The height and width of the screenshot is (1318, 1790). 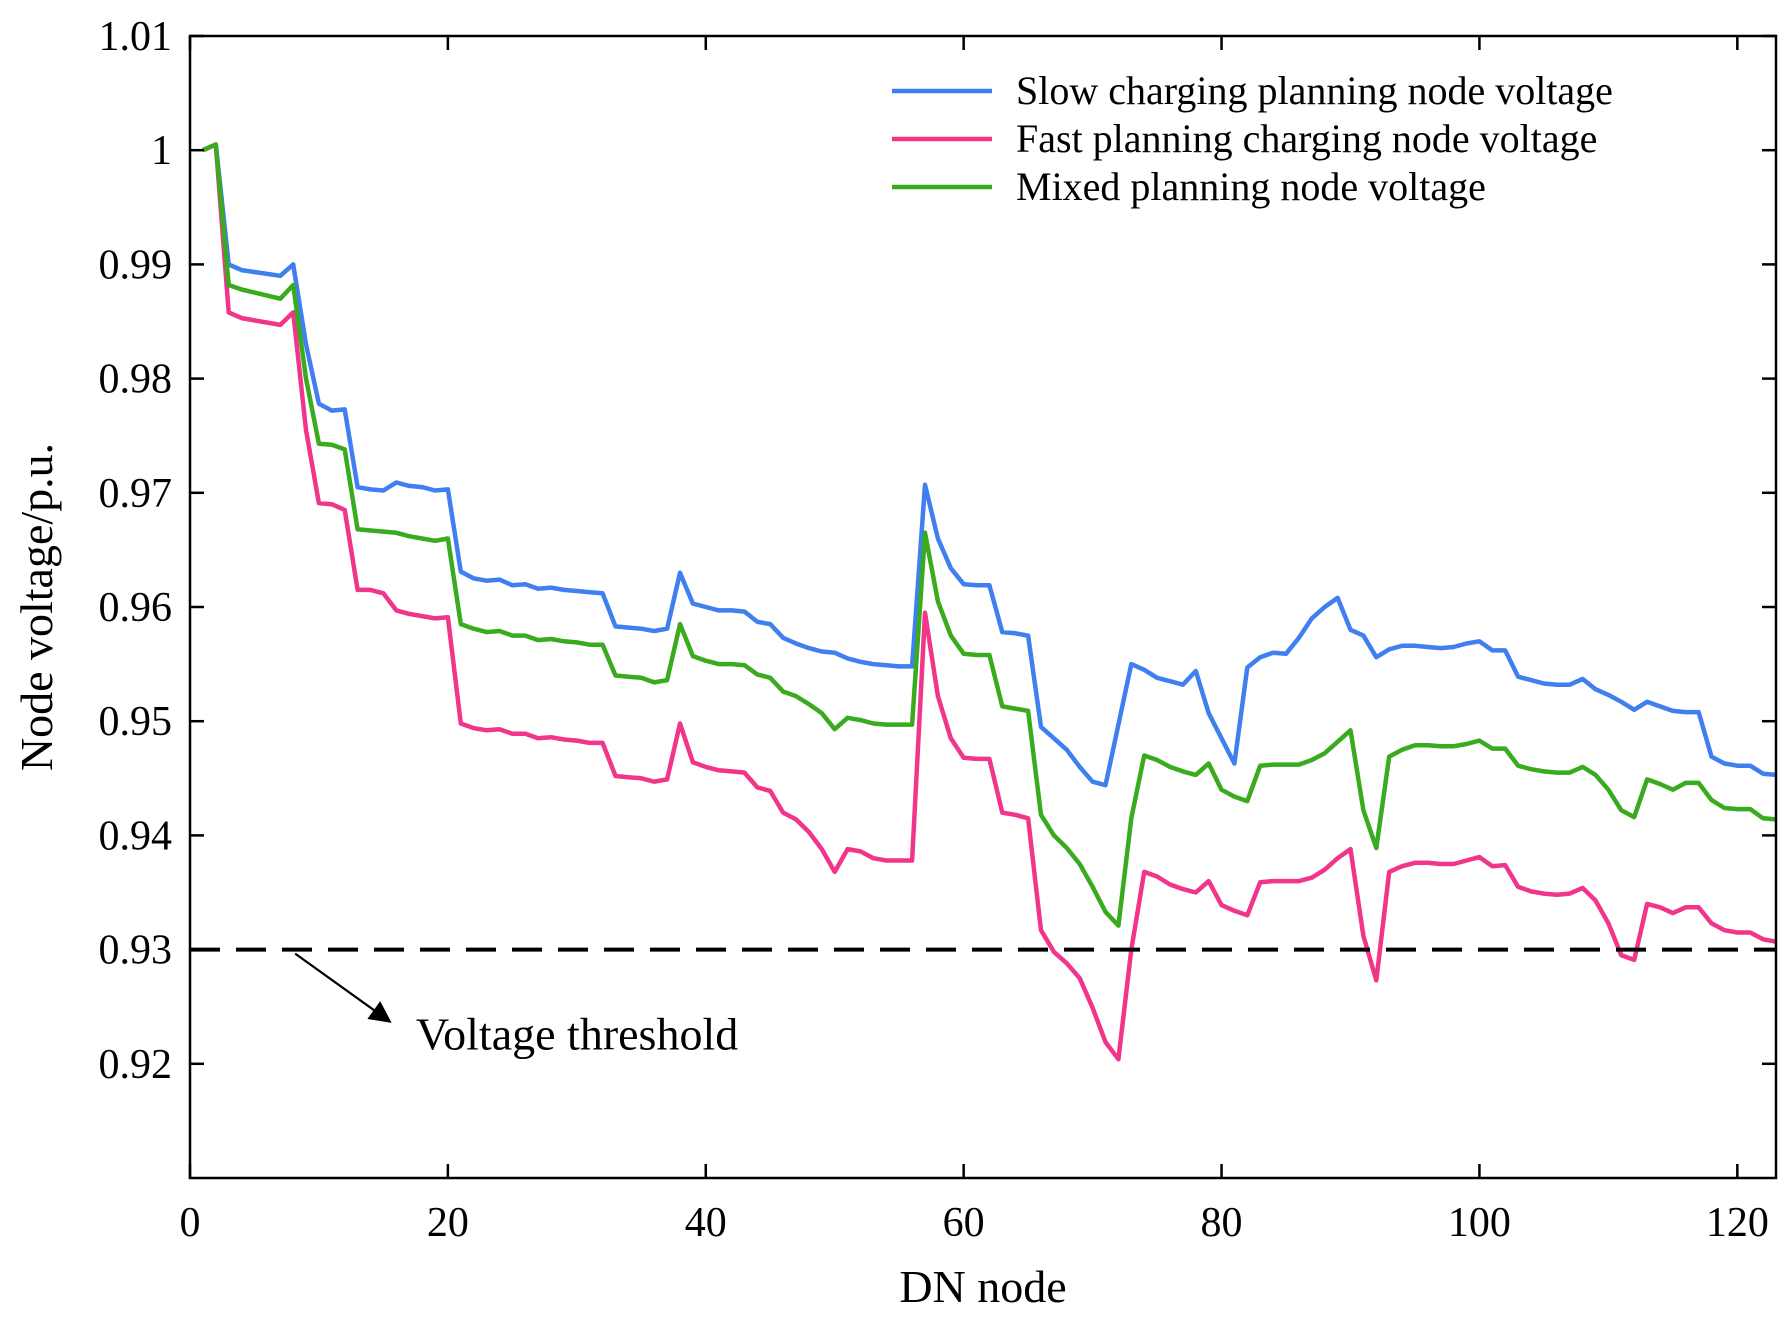 What do you see at coordinates (136, 1065) in the screenshot?
I see `y-tick-label: 0.92` at bounding box center [136, 1065].